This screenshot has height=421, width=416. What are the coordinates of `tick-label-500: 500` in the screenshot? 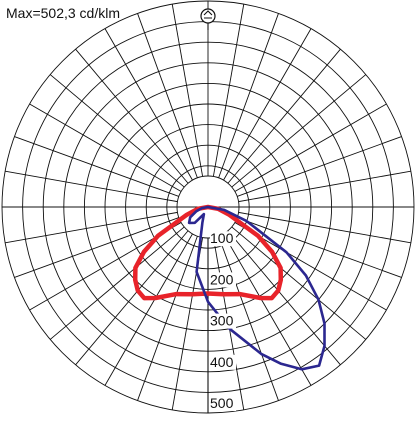 It's located at (222, 403).